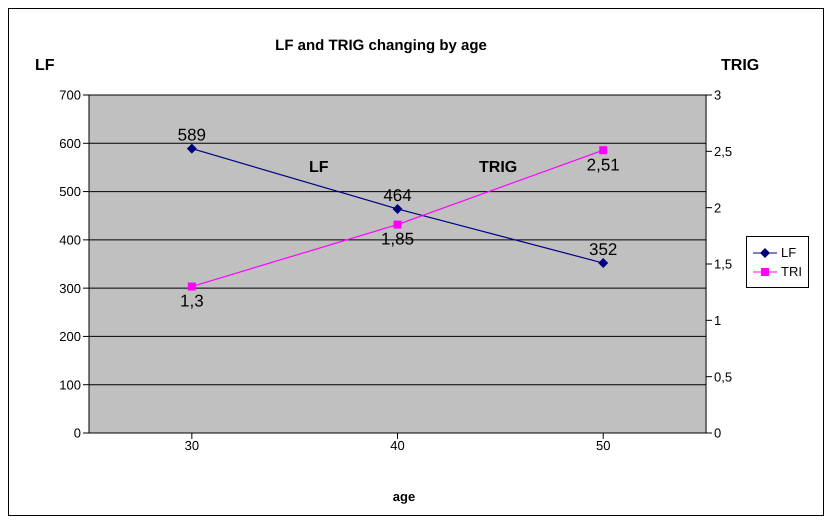  Describe the element at coordinates (397, 446) in the screenshot. I see `x-tick-label: 40` at that location.